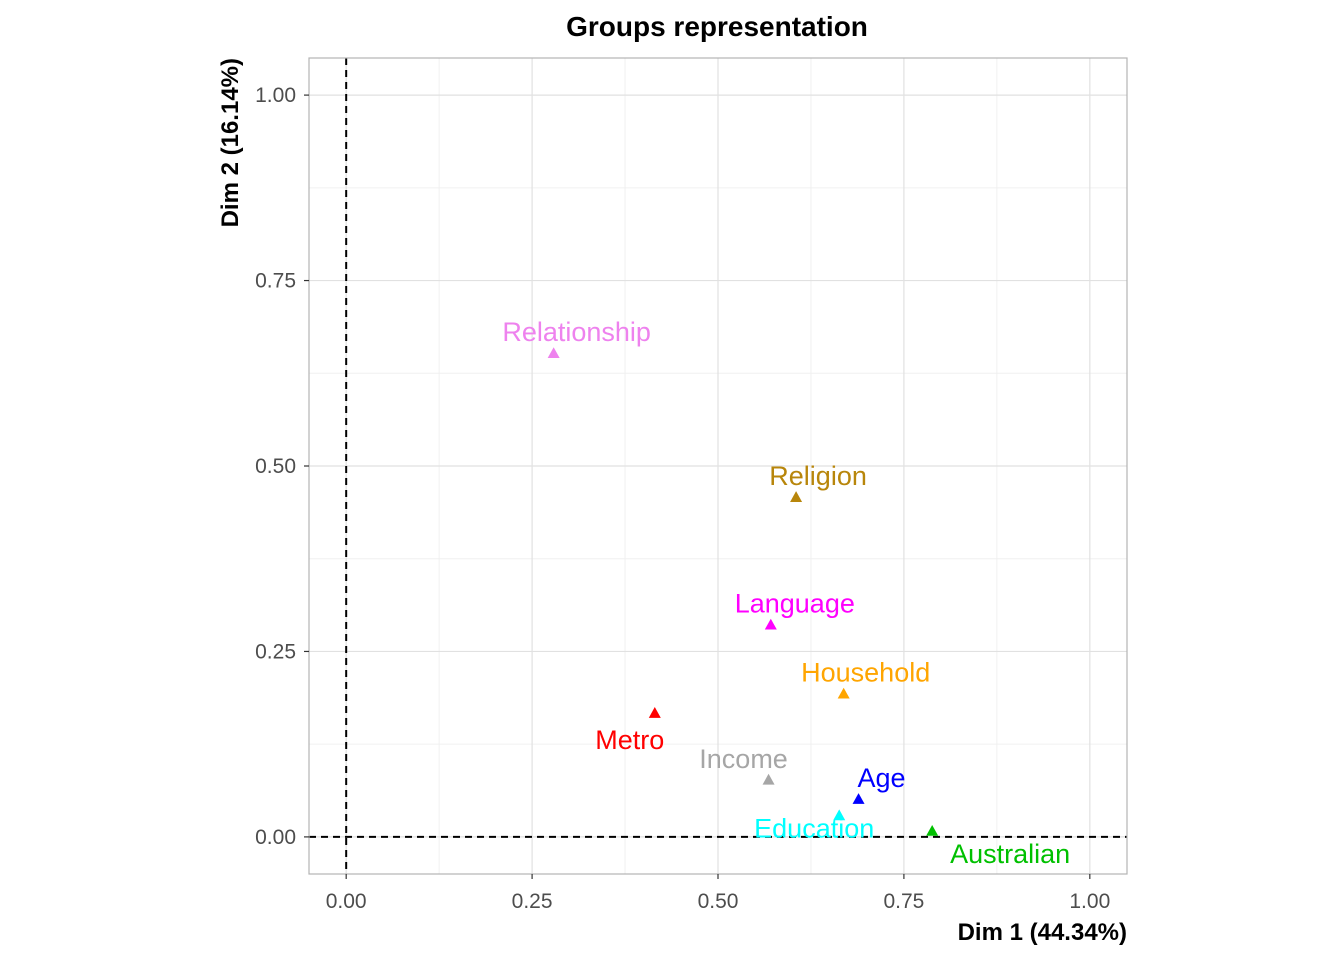 The height and width of the screenshot is (960, 1344). Describe the element at coordinates (796, 496) in the screenshot. I see `point-religion` at that location.